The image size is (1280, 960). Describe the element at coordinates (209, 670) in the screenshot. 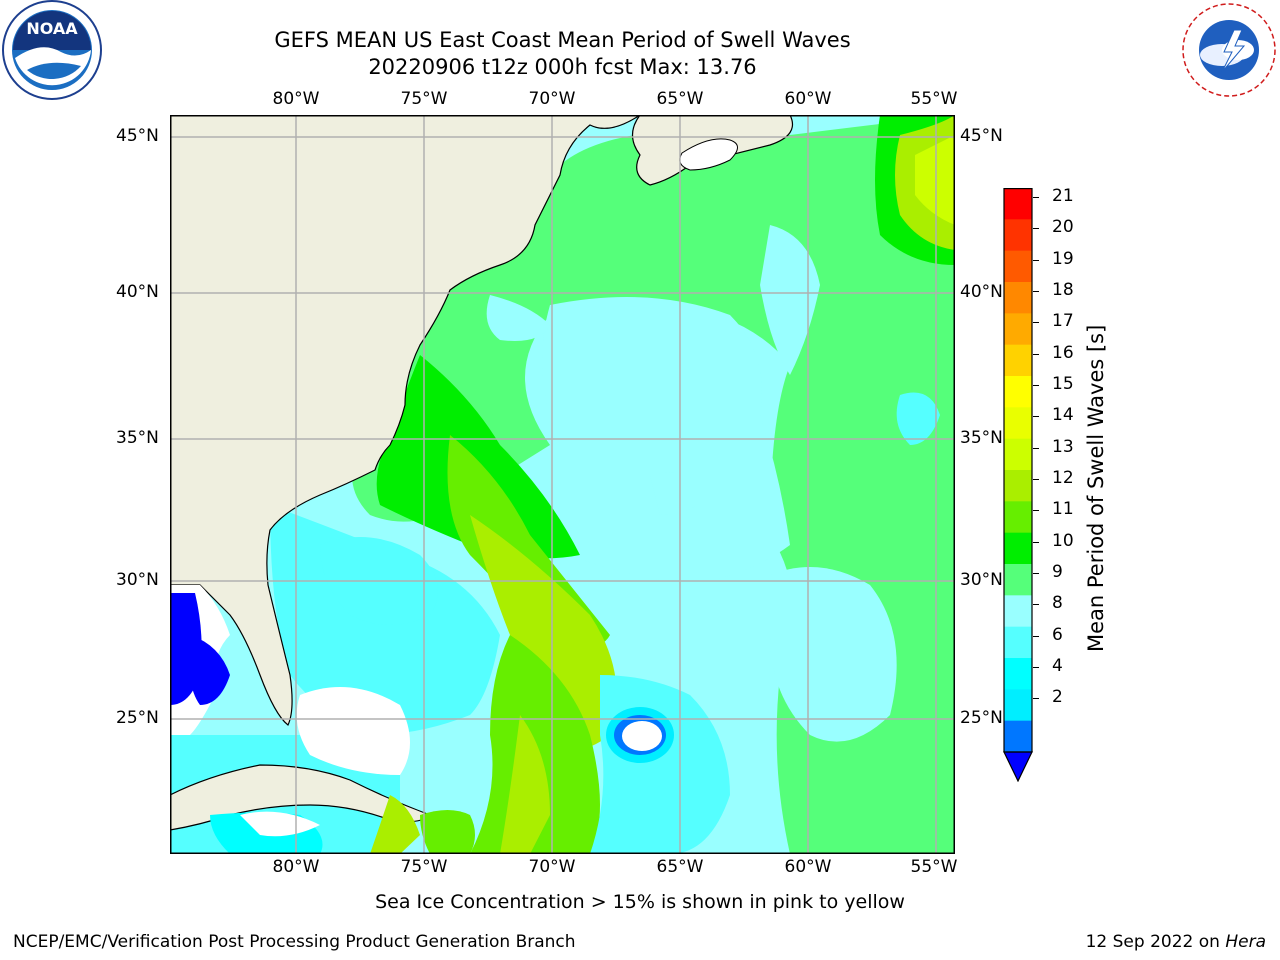

I see `zone-below-2-gulf` at that location.